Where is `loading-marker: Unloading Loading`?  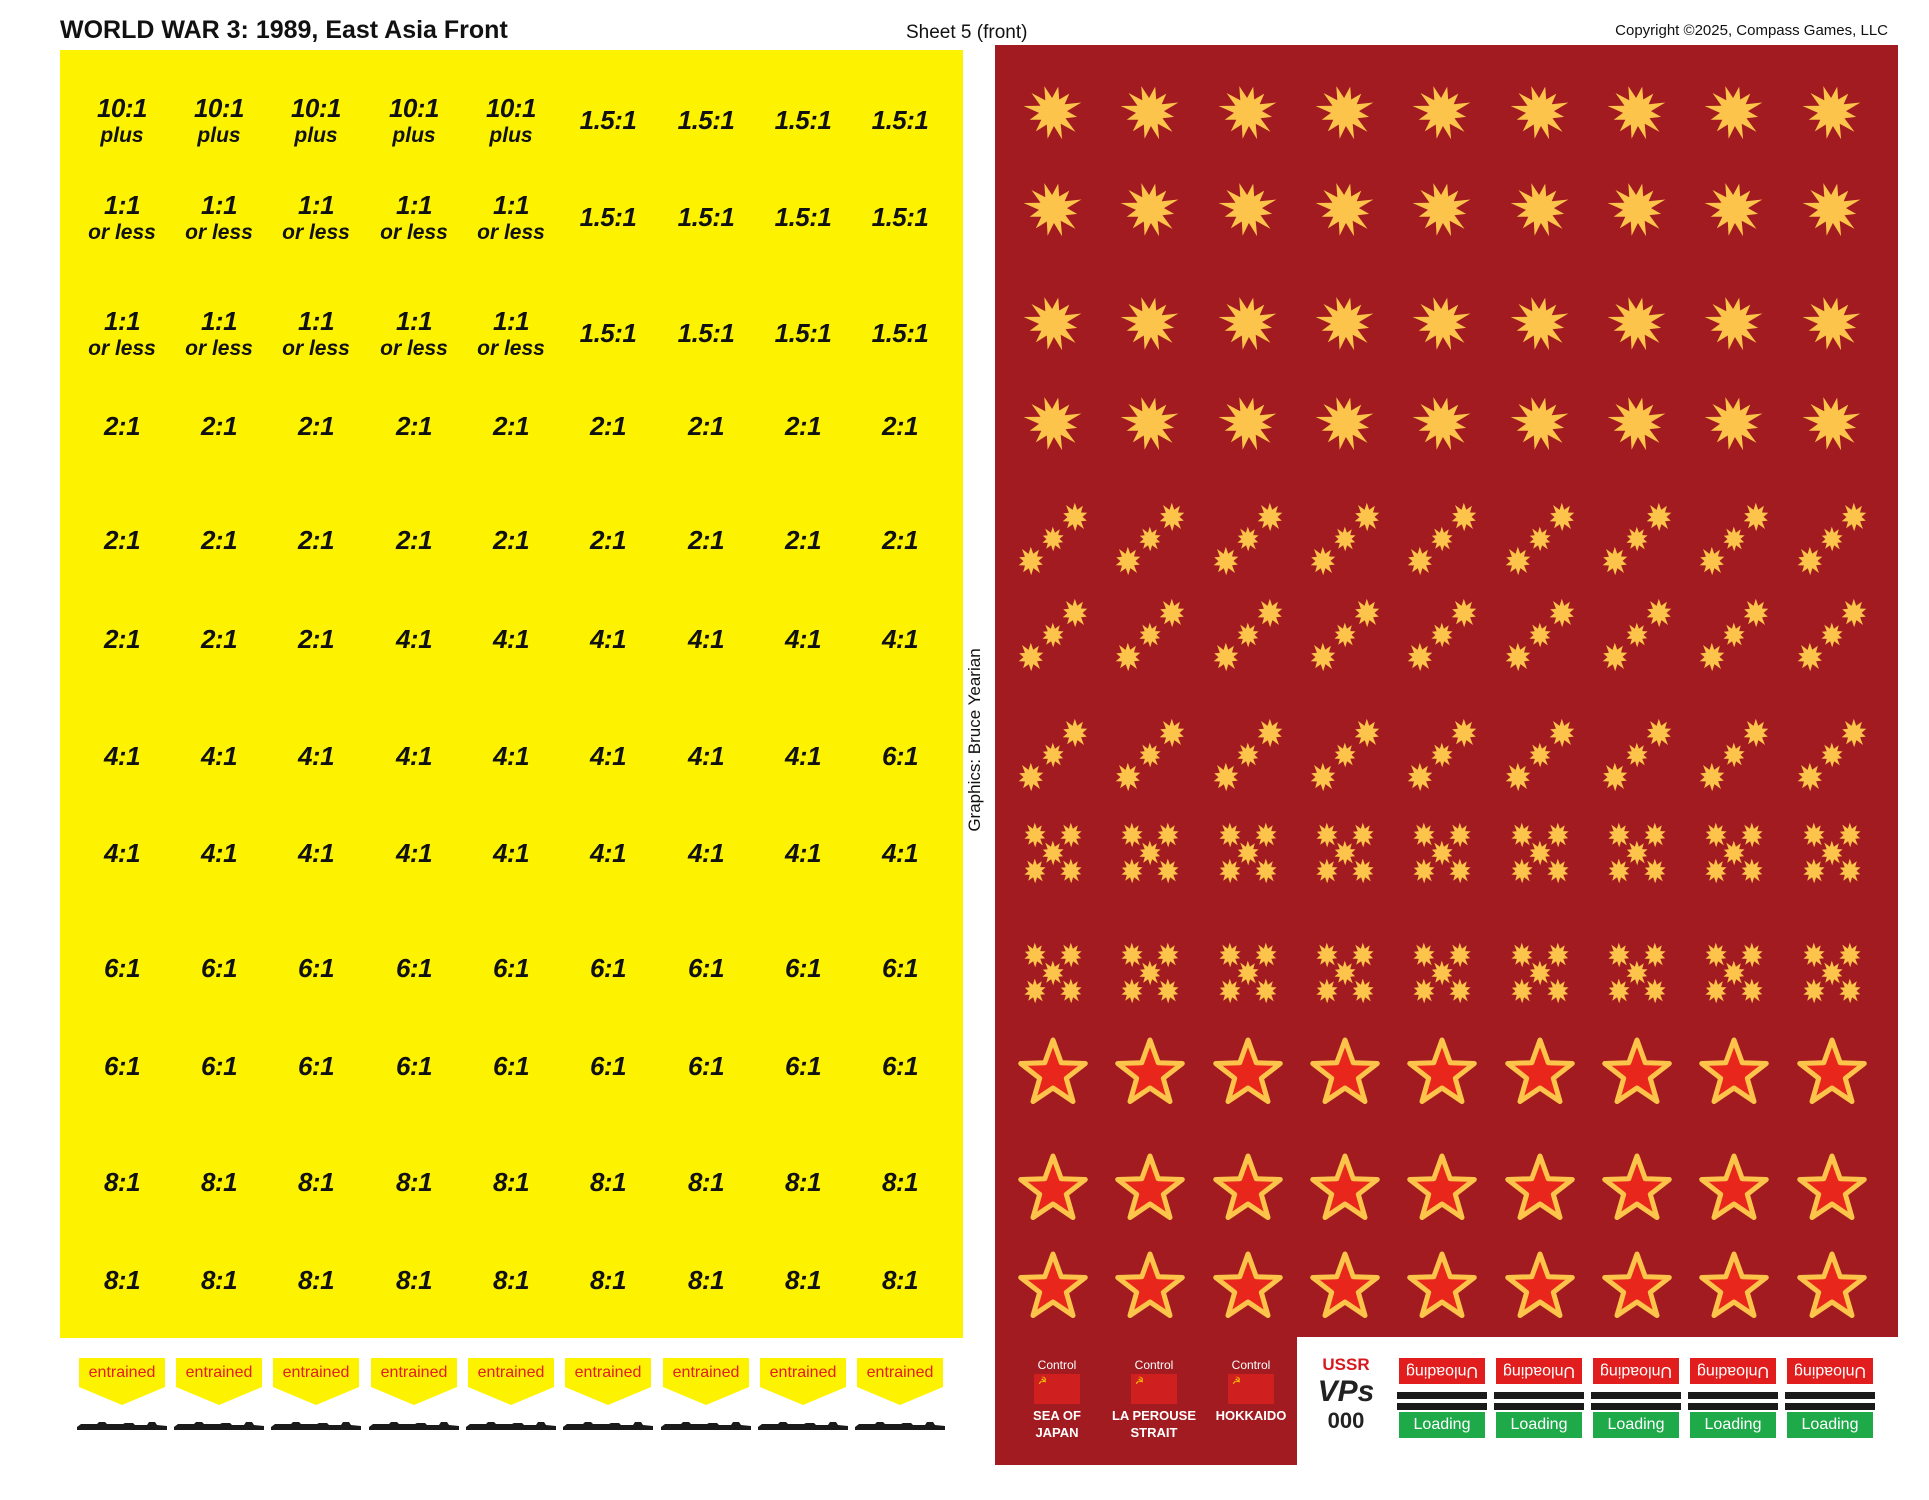
loading-marker: Unloading Loading is located at coordinates (1830, 1398).